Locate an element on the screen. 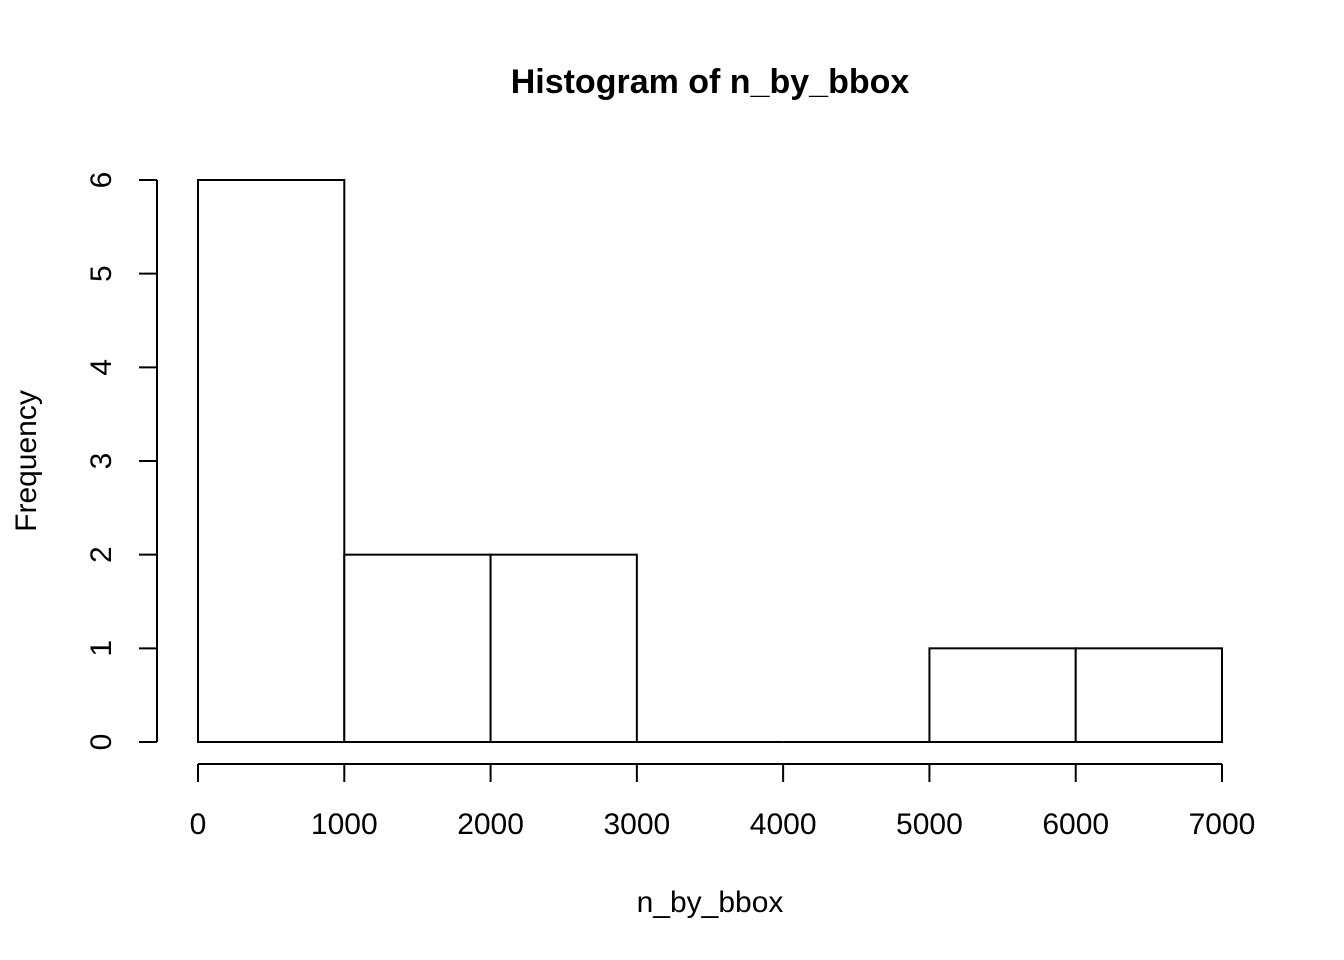  y-axis-label: Frequency is located at coordinates (26, 461).